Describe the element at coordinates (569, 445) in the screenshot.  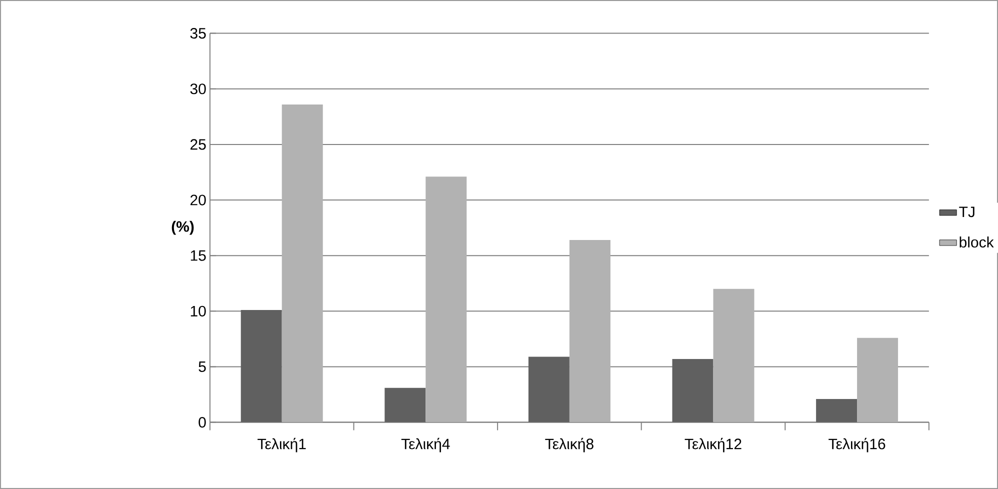
I see `x-tick-label: Τελική8` at that location.